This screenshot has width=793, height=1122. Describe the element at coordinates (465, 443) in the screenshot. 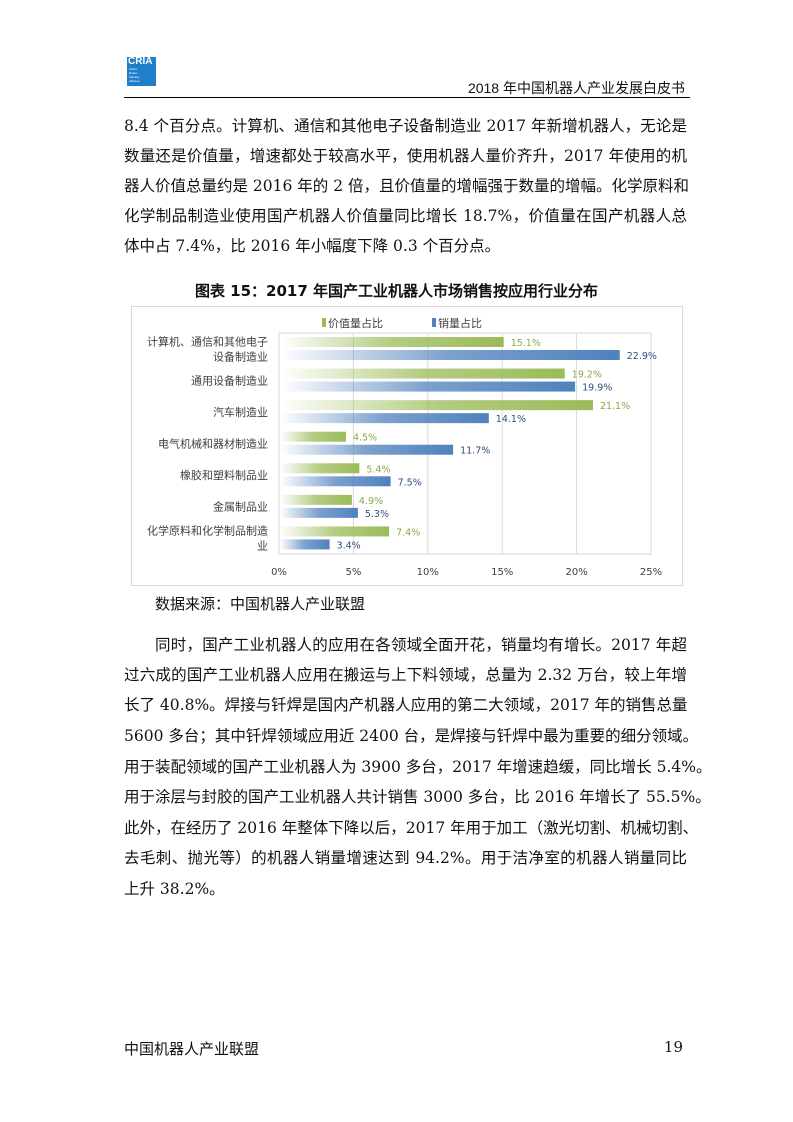

I see `plot-area` at that location.